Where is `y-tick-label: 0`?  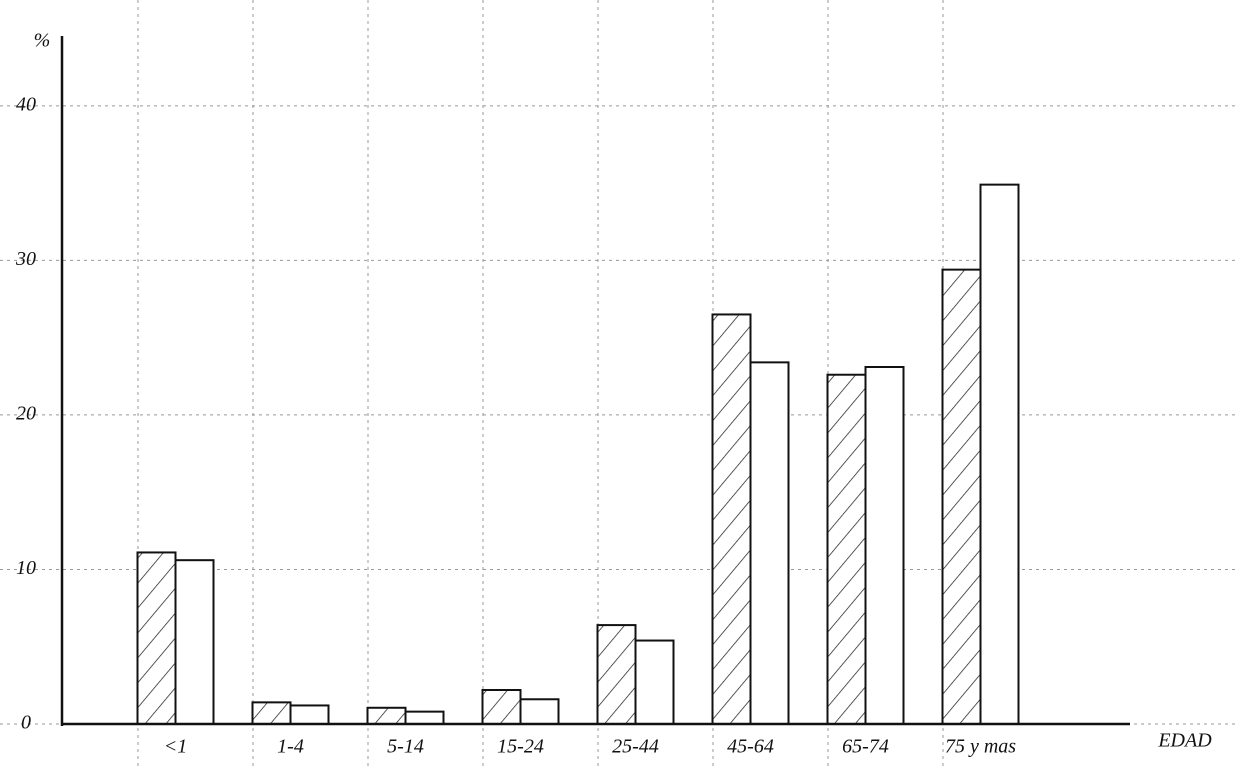 y-tick-label: 0 is located at coordinates (26, 723).